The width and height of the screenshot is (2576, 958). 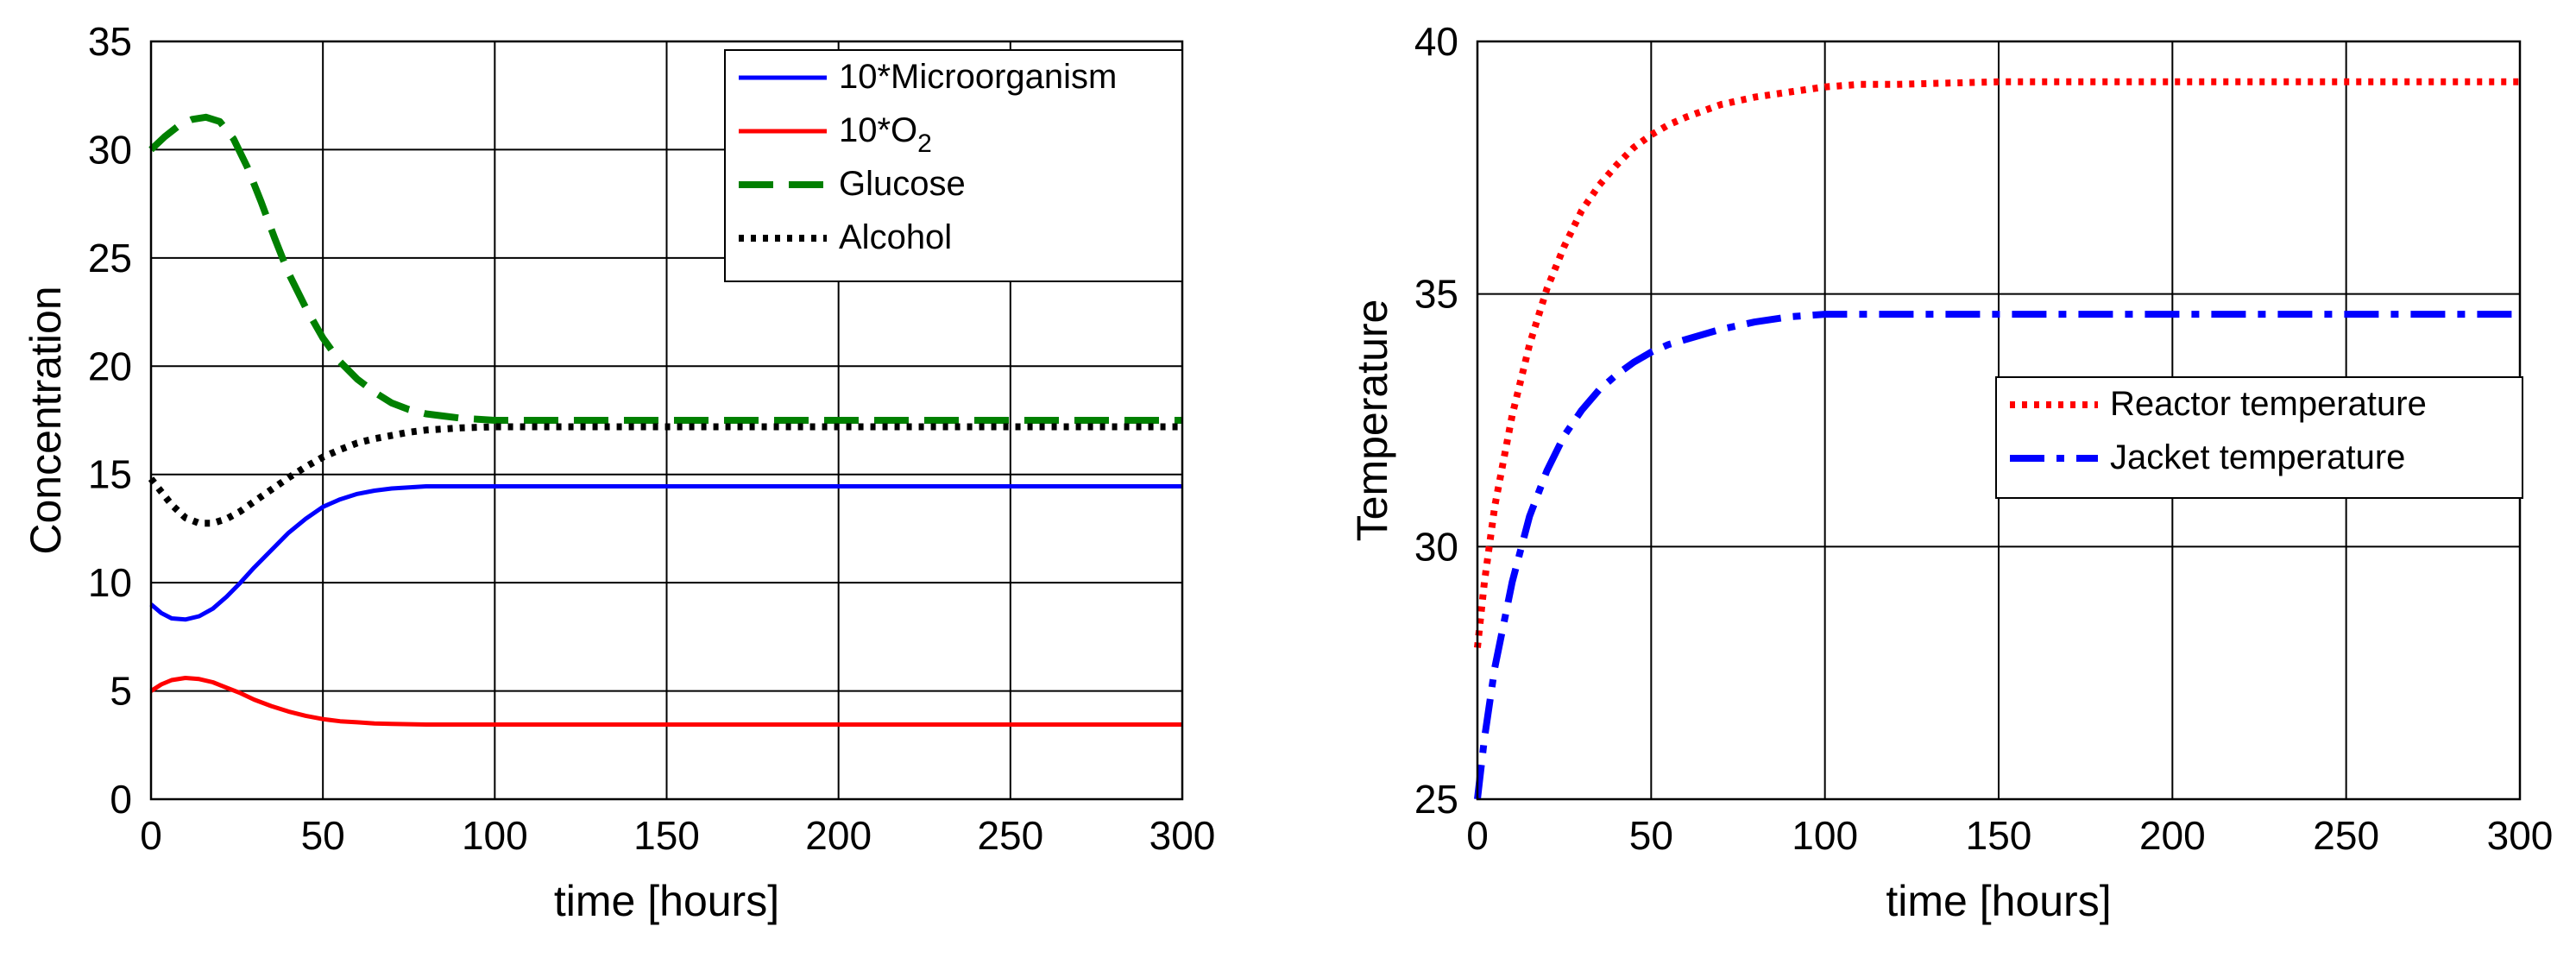 What do you see at coordinates (978, 77) in the screenshot?
I see `concentration-legend-label: 10*Microorganism` at bounding box center [978, 77].